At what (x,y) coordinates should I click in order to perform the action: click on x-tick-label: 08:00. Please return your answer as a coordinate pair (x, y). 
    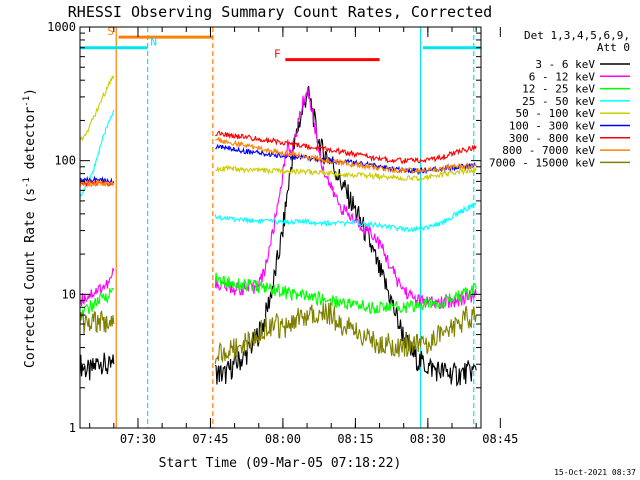
    Looking at the image, I should click on (283, 439).